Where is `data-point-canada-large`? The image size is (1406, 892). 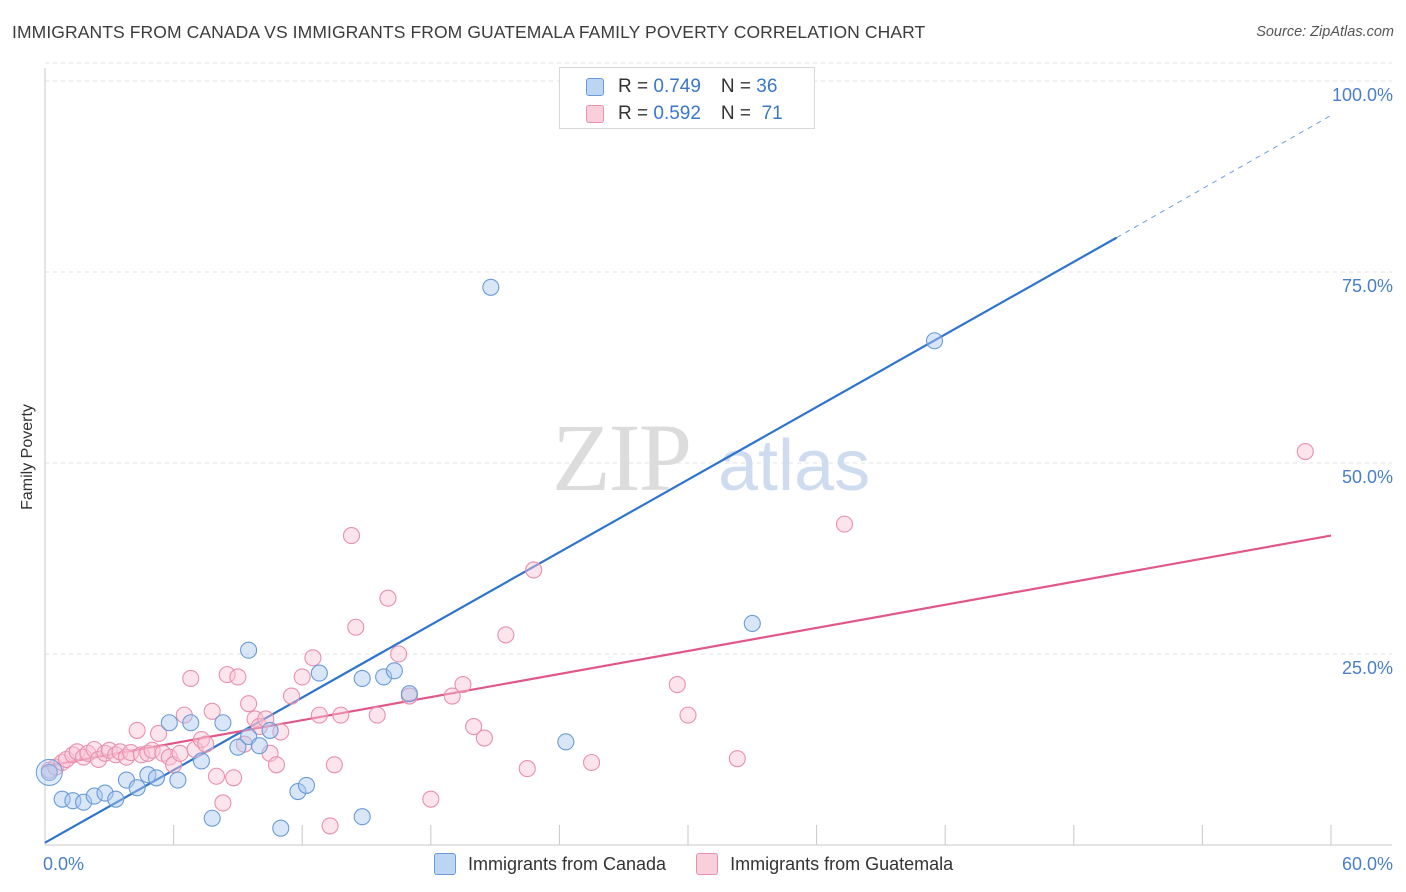 data-point-canada-large is located at coordinates (49, 772).